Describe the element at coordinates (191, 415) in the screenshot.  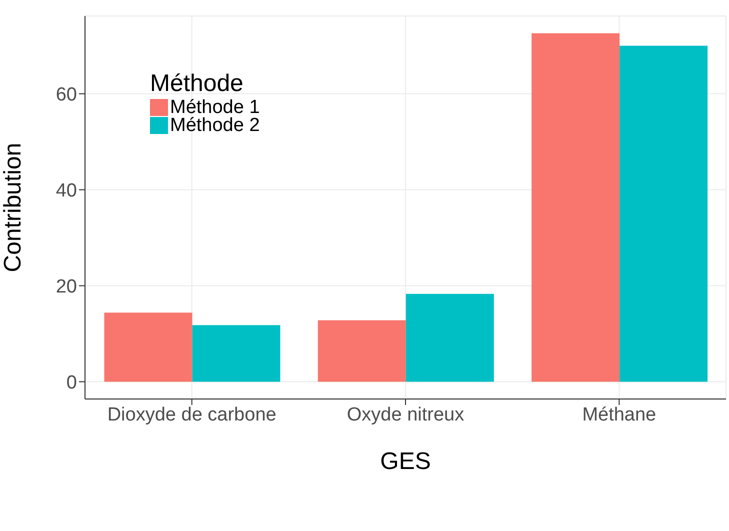
I see `x-tick-label: Dioxyde de carbone` at that location.